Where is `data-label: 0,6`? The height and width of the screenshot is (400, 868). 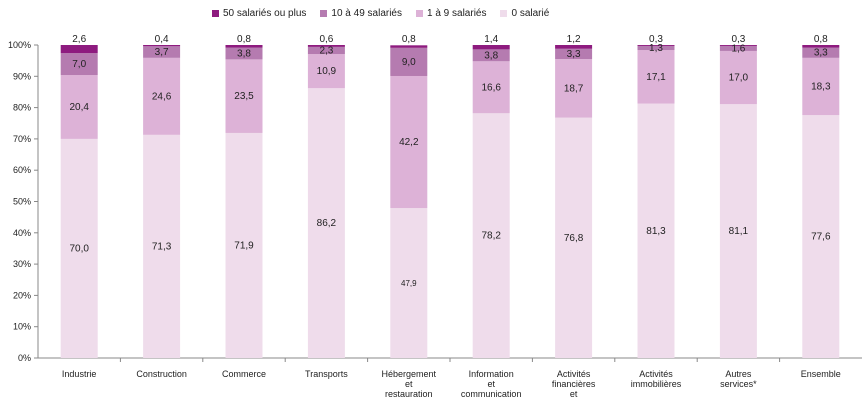
data-label: 0,6 is located at coordinates (326, 39).